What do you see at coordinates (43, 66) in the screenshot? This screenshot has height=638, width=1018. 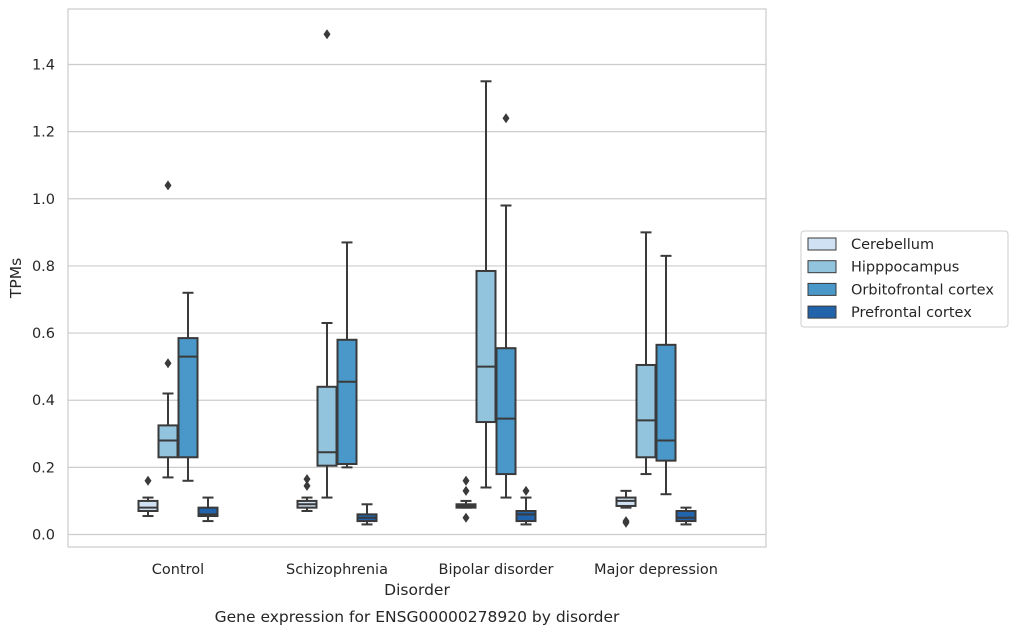 I see `y-tick-label: 1.4` at bounding box center [43, 66].